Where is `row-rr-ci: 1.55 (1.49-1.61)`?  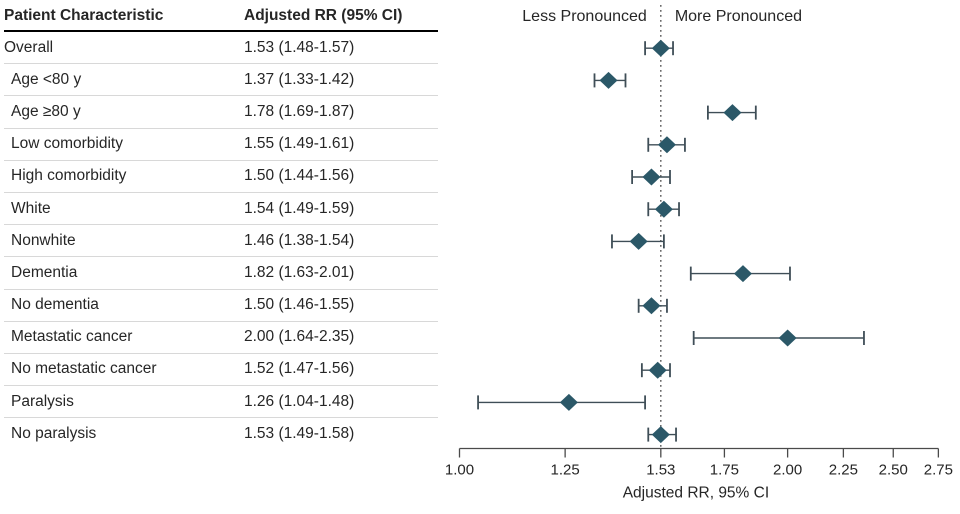
row-rr-ci: 1.55 (1.49-1.61) is located at coordinates (299, 144).